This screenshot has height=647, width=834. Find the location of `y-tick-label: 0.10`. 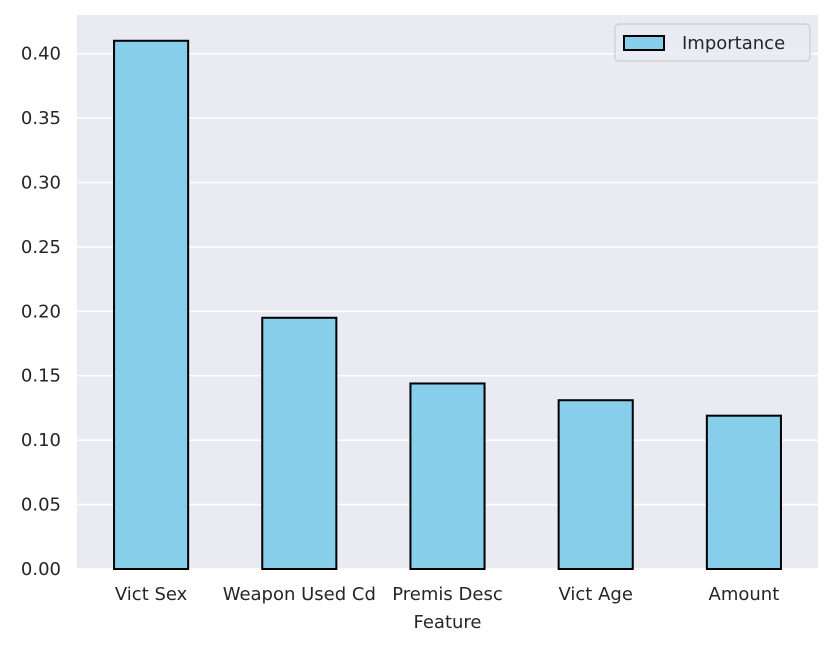

y-tick-label: 0.10 is located at coordinates (41, 440).